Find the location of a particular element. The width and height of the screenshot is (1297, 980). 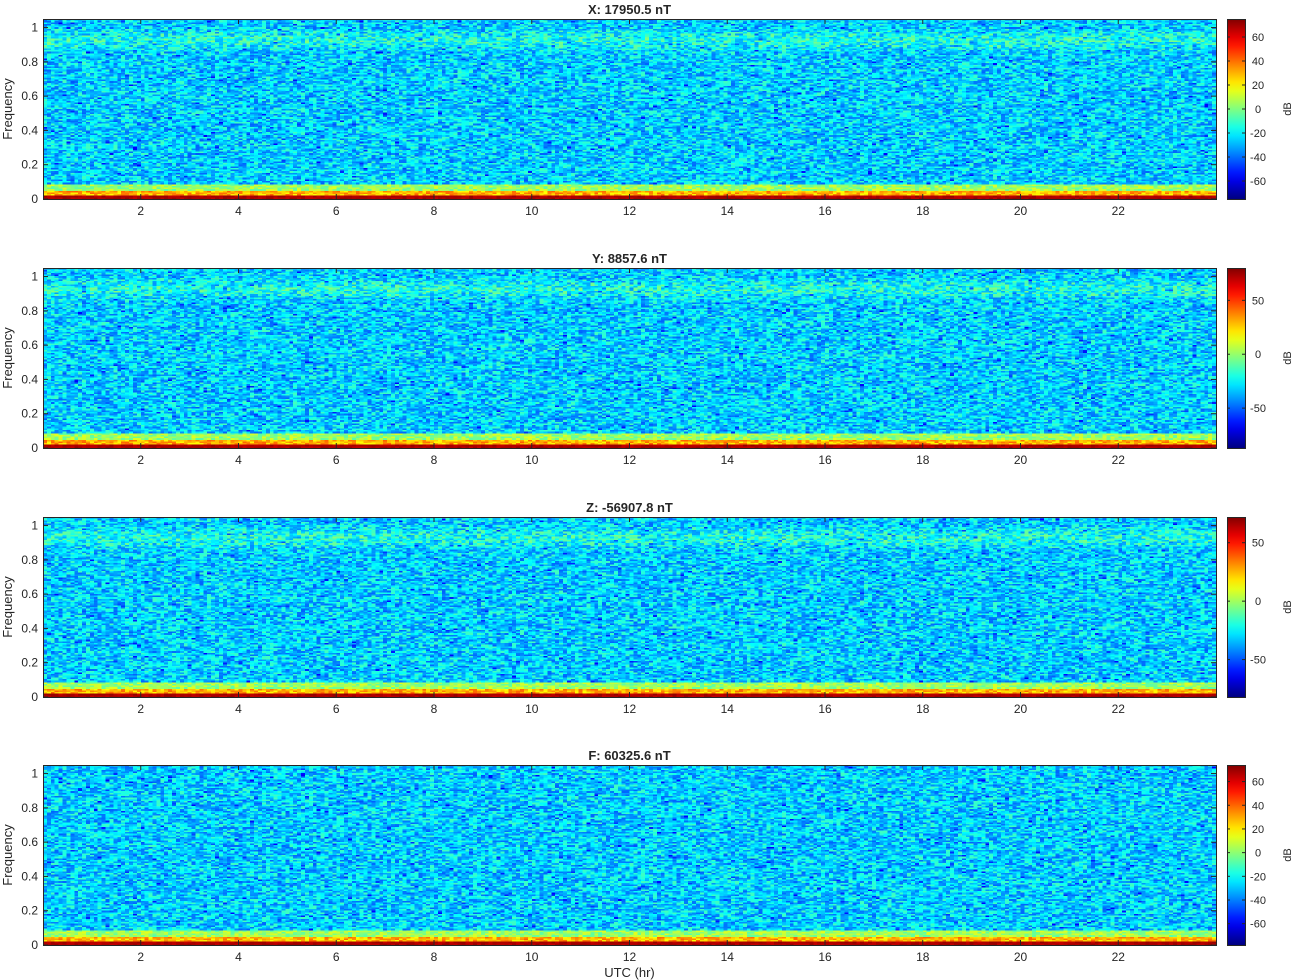

panel-title: Y: 8857.6 nT is located at coordinates (629, 258).